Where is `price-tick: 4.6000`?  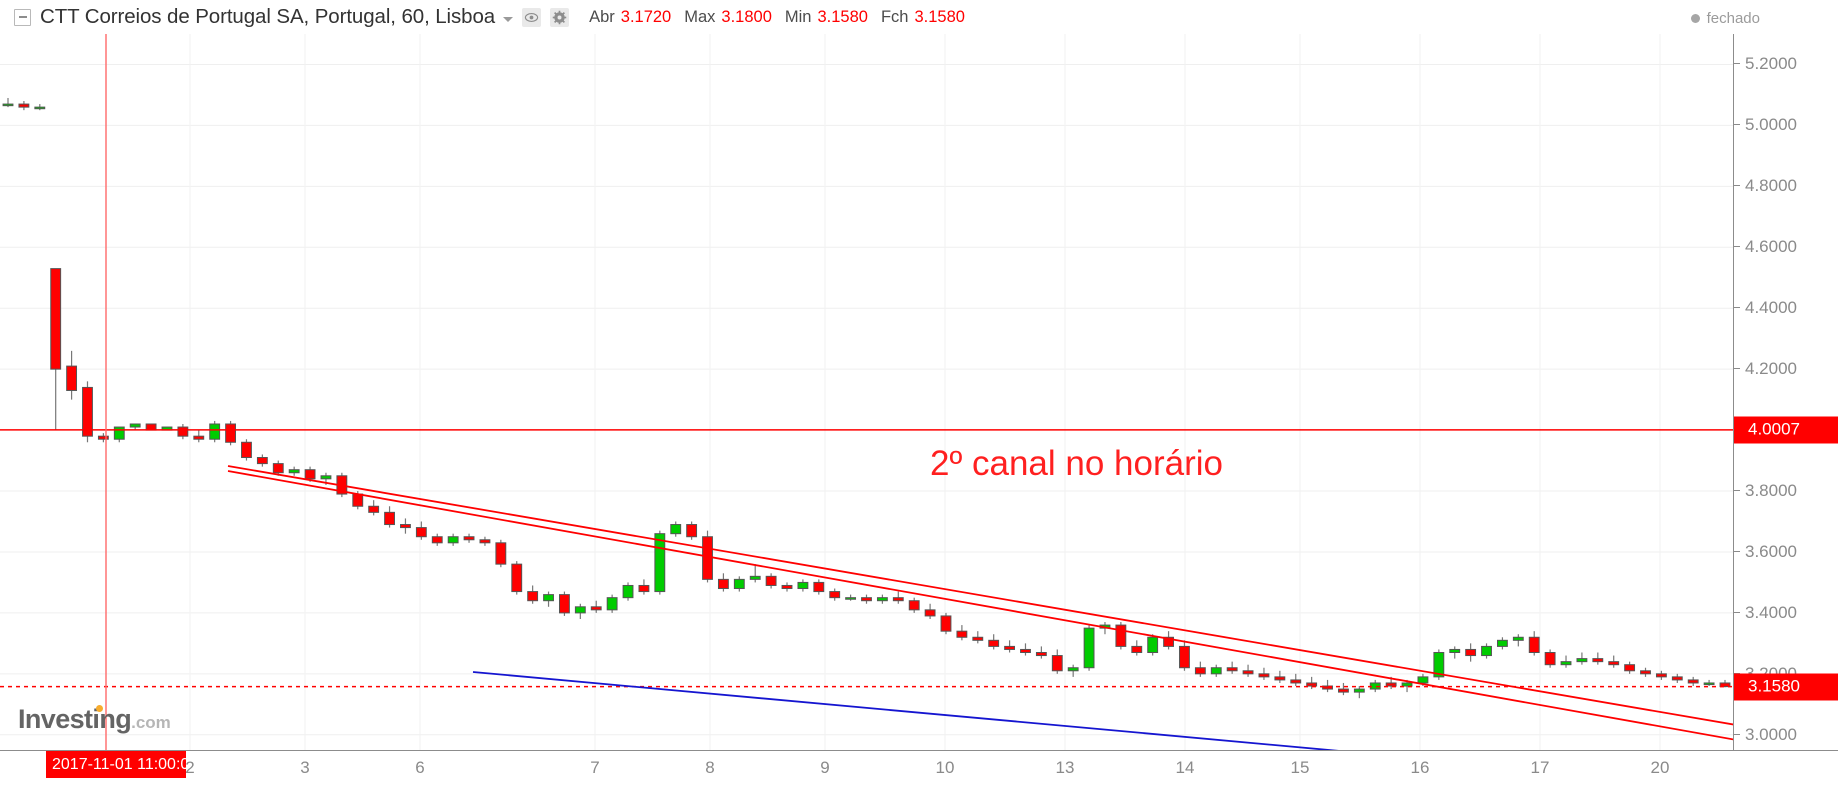
price-tick: 4.6000 is located at coordinates (1765, 247).